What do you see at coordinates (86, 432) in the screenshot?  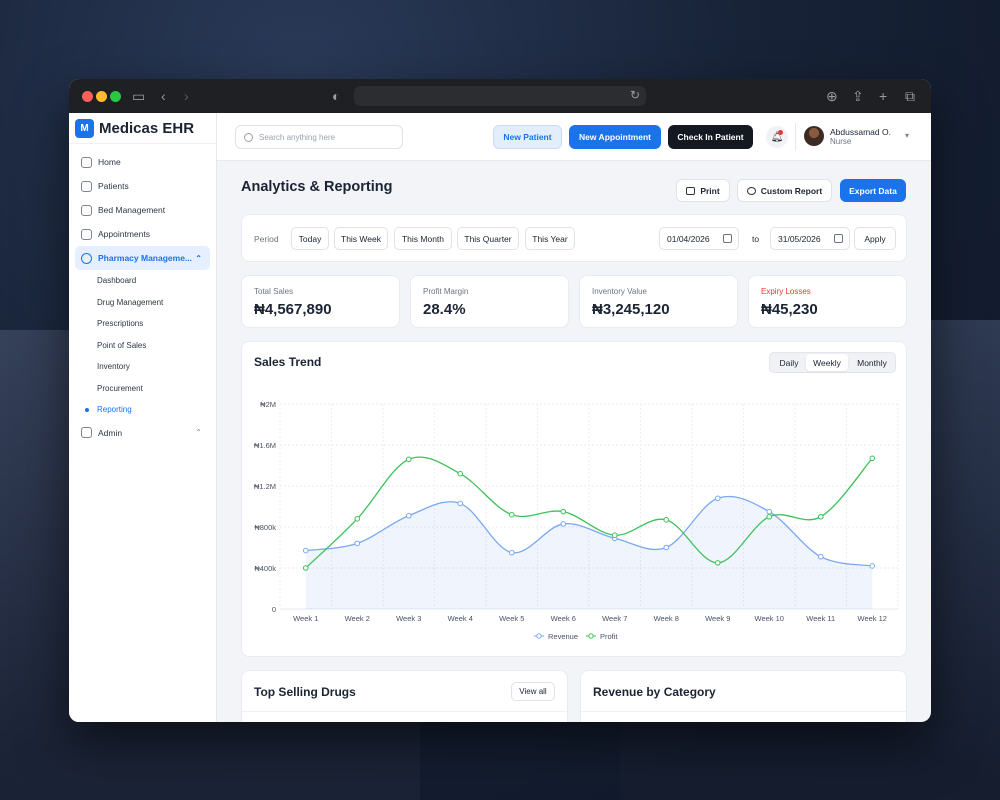 I see `admin-icon` at bounding box center [86, 432].